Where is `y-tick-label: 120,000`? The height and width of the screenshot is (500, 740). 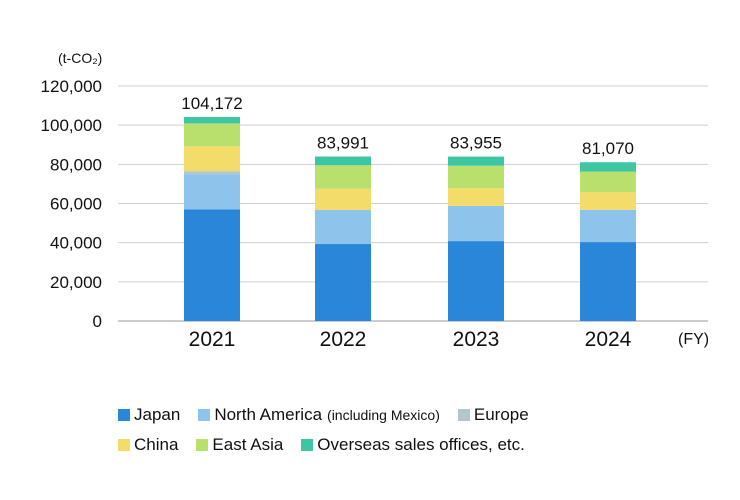
y-tick-label: 120,000 is located at coordinates (71, 86).